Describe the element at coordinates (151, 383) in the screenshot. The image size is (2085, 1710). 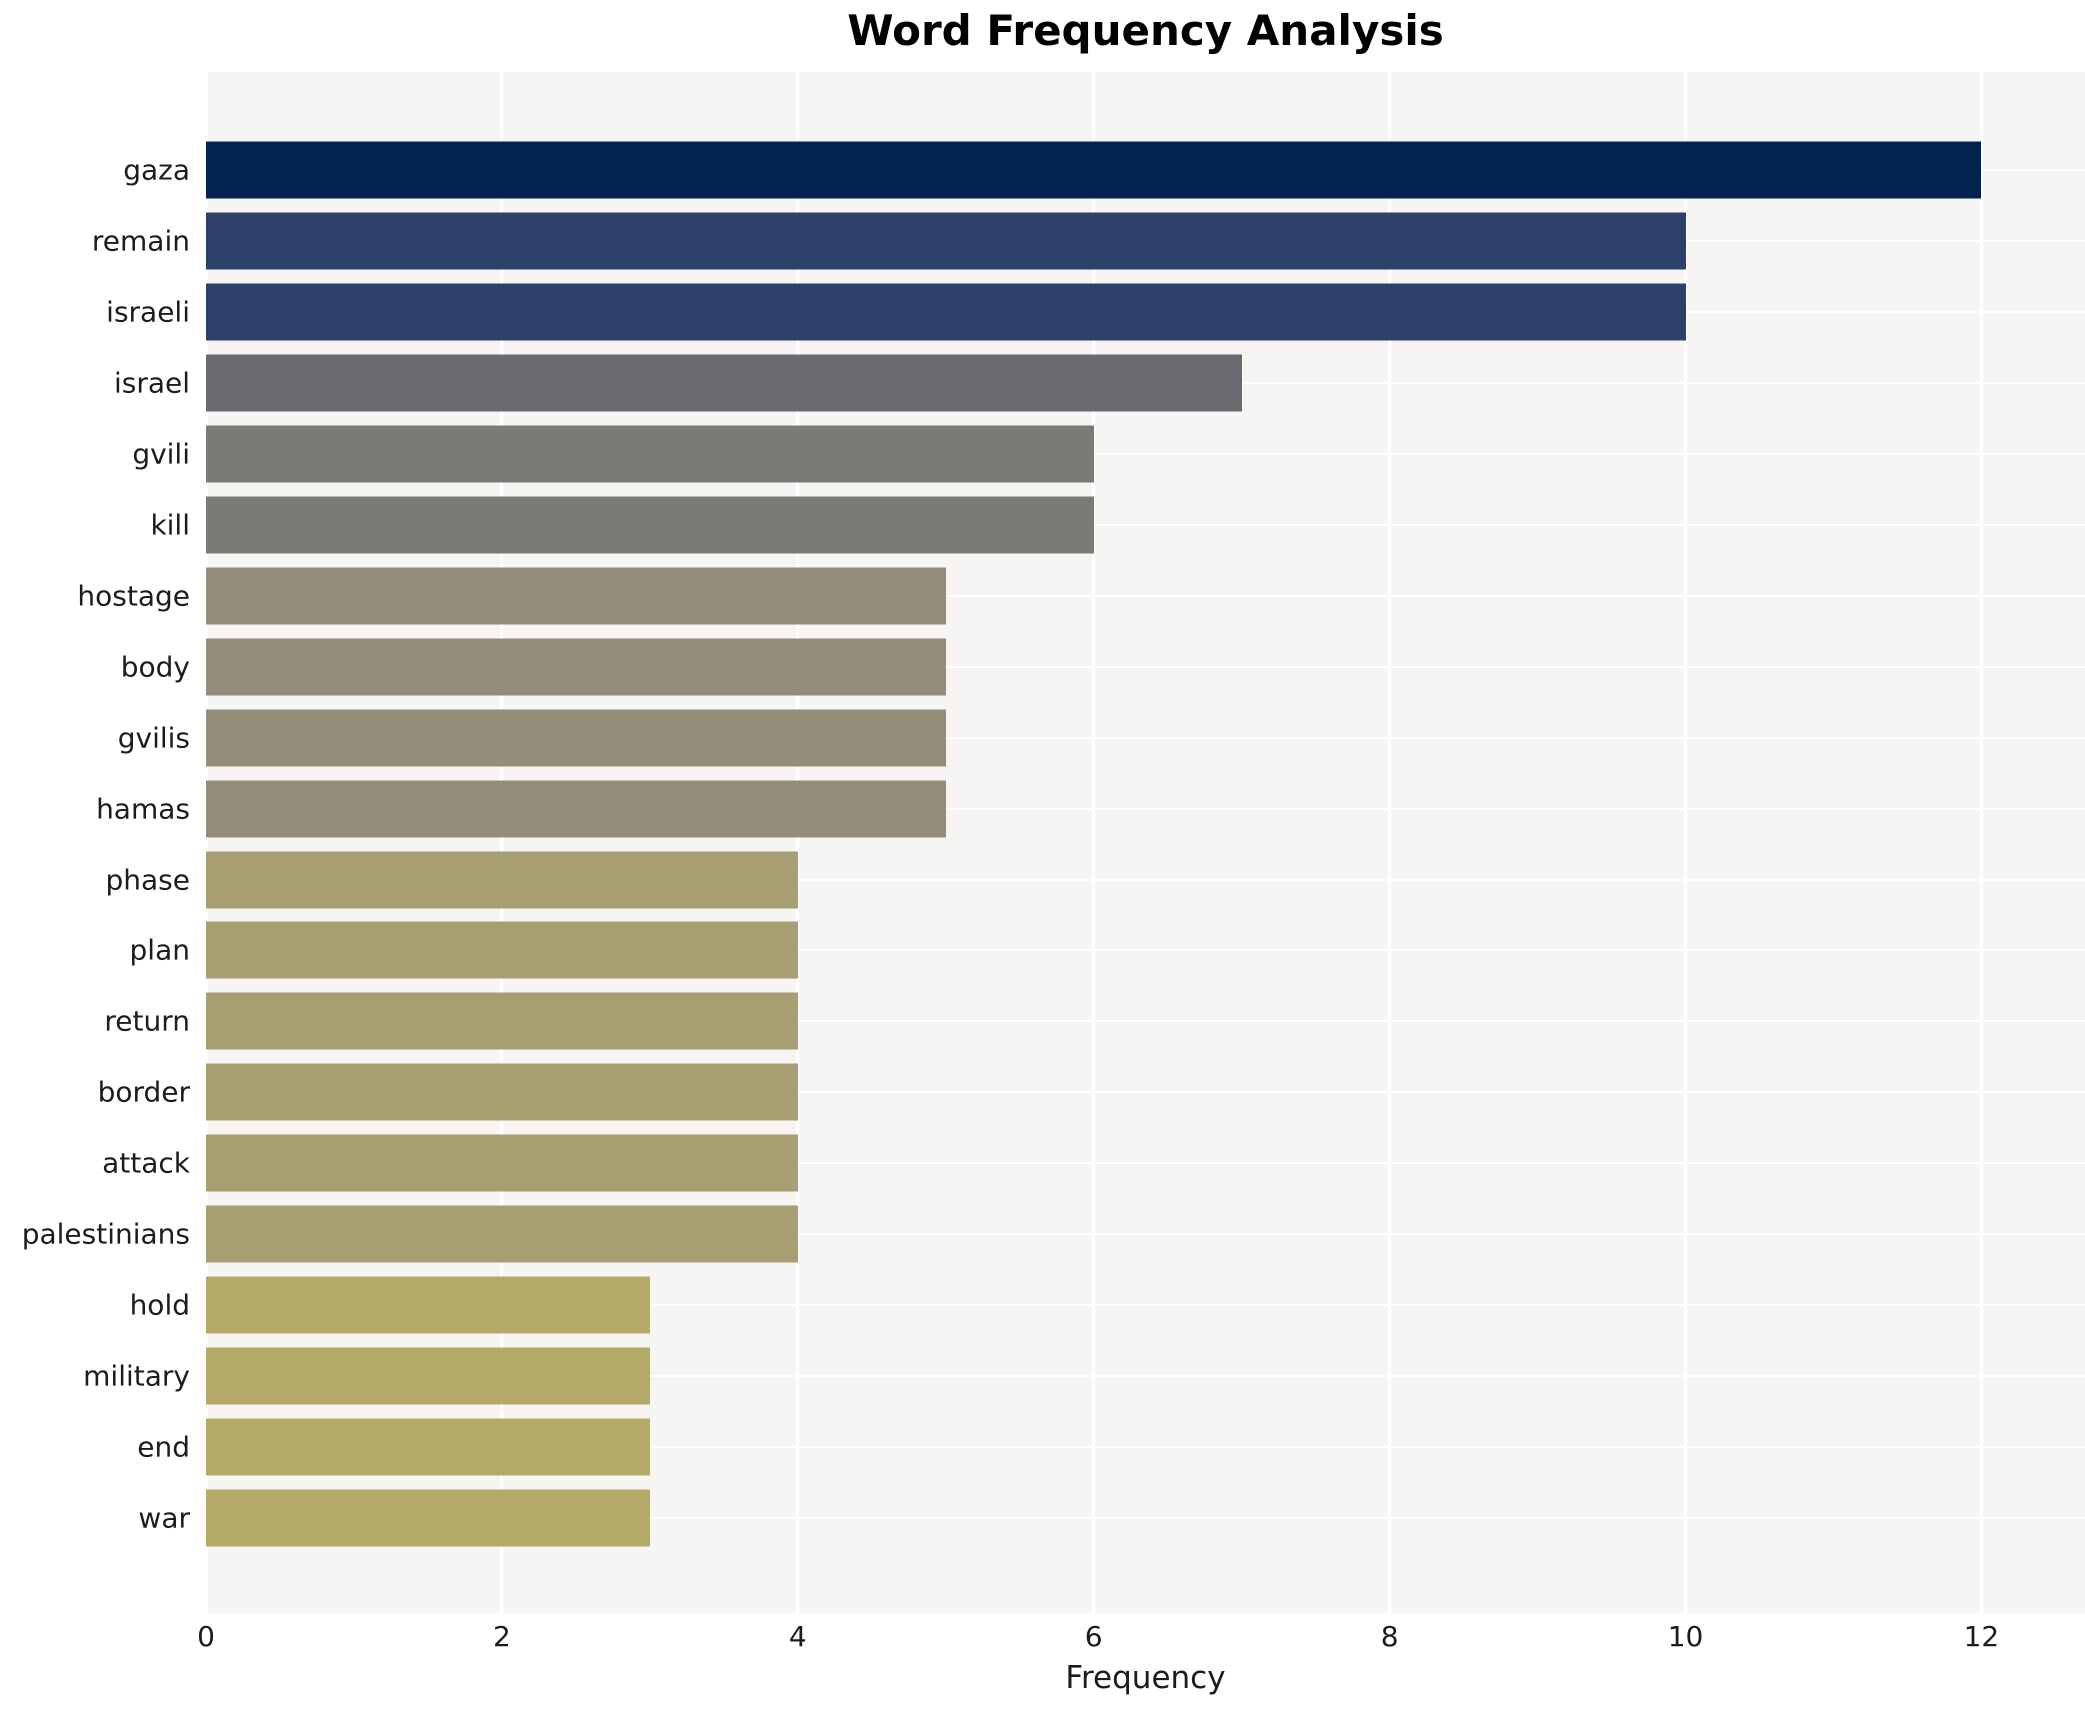
I see `y-tick-label-israel: israel` at that location.